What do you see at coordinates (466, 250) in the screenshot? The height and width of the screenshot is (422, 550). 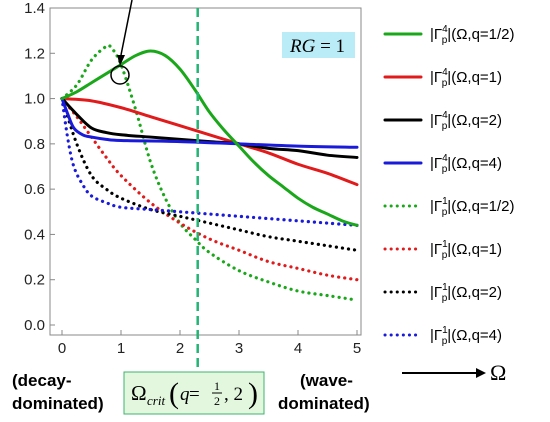 I see `legend-label-6: |Γ1 p|(Ω,q=1)` at bounding box center [466, 250].